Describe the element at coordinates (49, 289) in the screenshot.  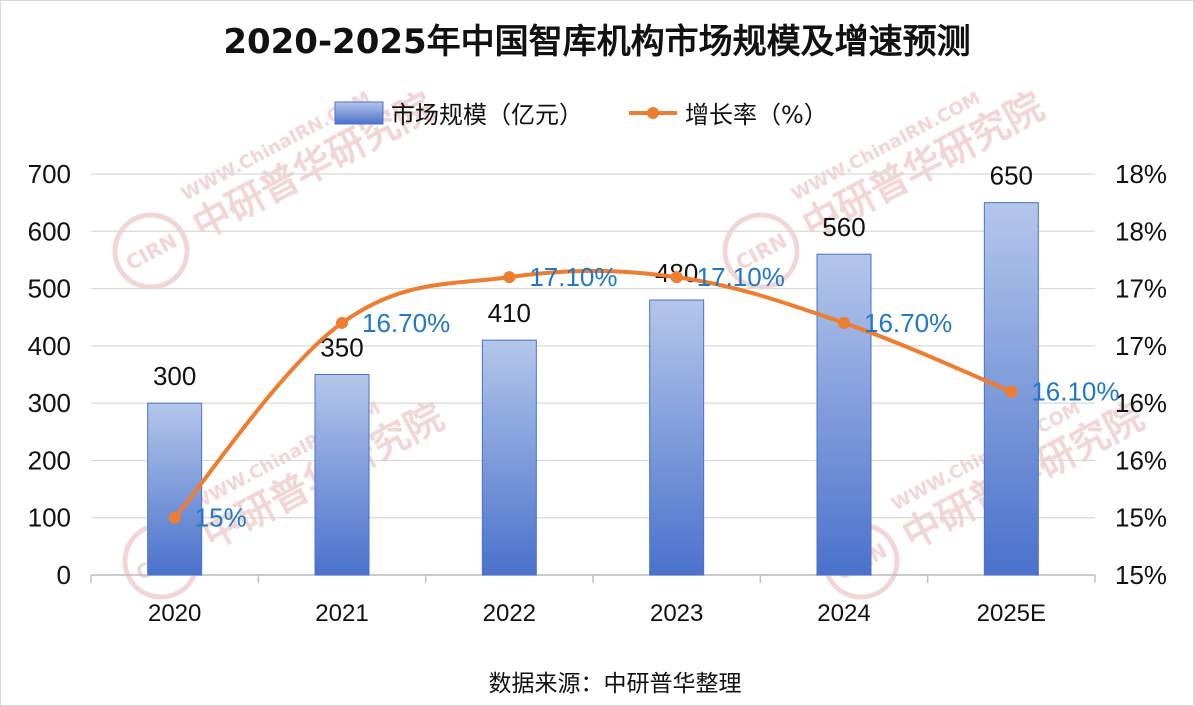
I see `left-tick-label: 500` at that location.